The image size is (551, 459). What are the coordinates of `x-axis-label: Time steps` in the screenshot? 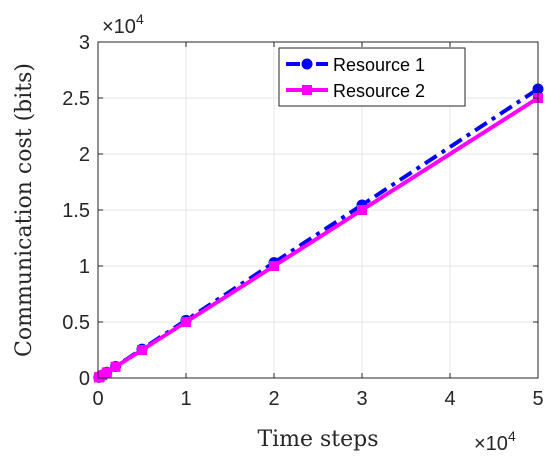 It's located at (317, 439).